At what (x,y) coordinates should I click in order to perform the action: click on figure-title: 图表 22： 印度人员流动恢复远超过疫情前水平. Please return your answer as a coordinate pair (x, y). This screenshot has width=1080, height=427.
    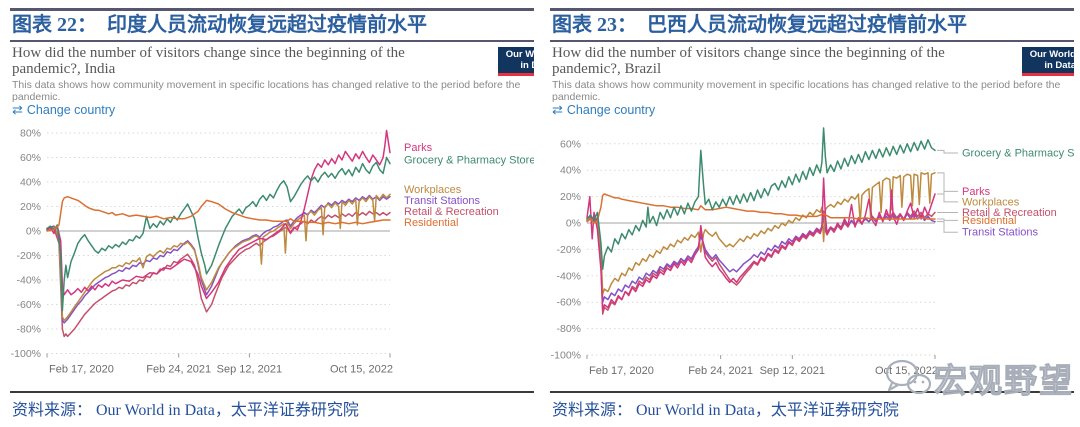
    Looking at the image, I should click on (219, 25).